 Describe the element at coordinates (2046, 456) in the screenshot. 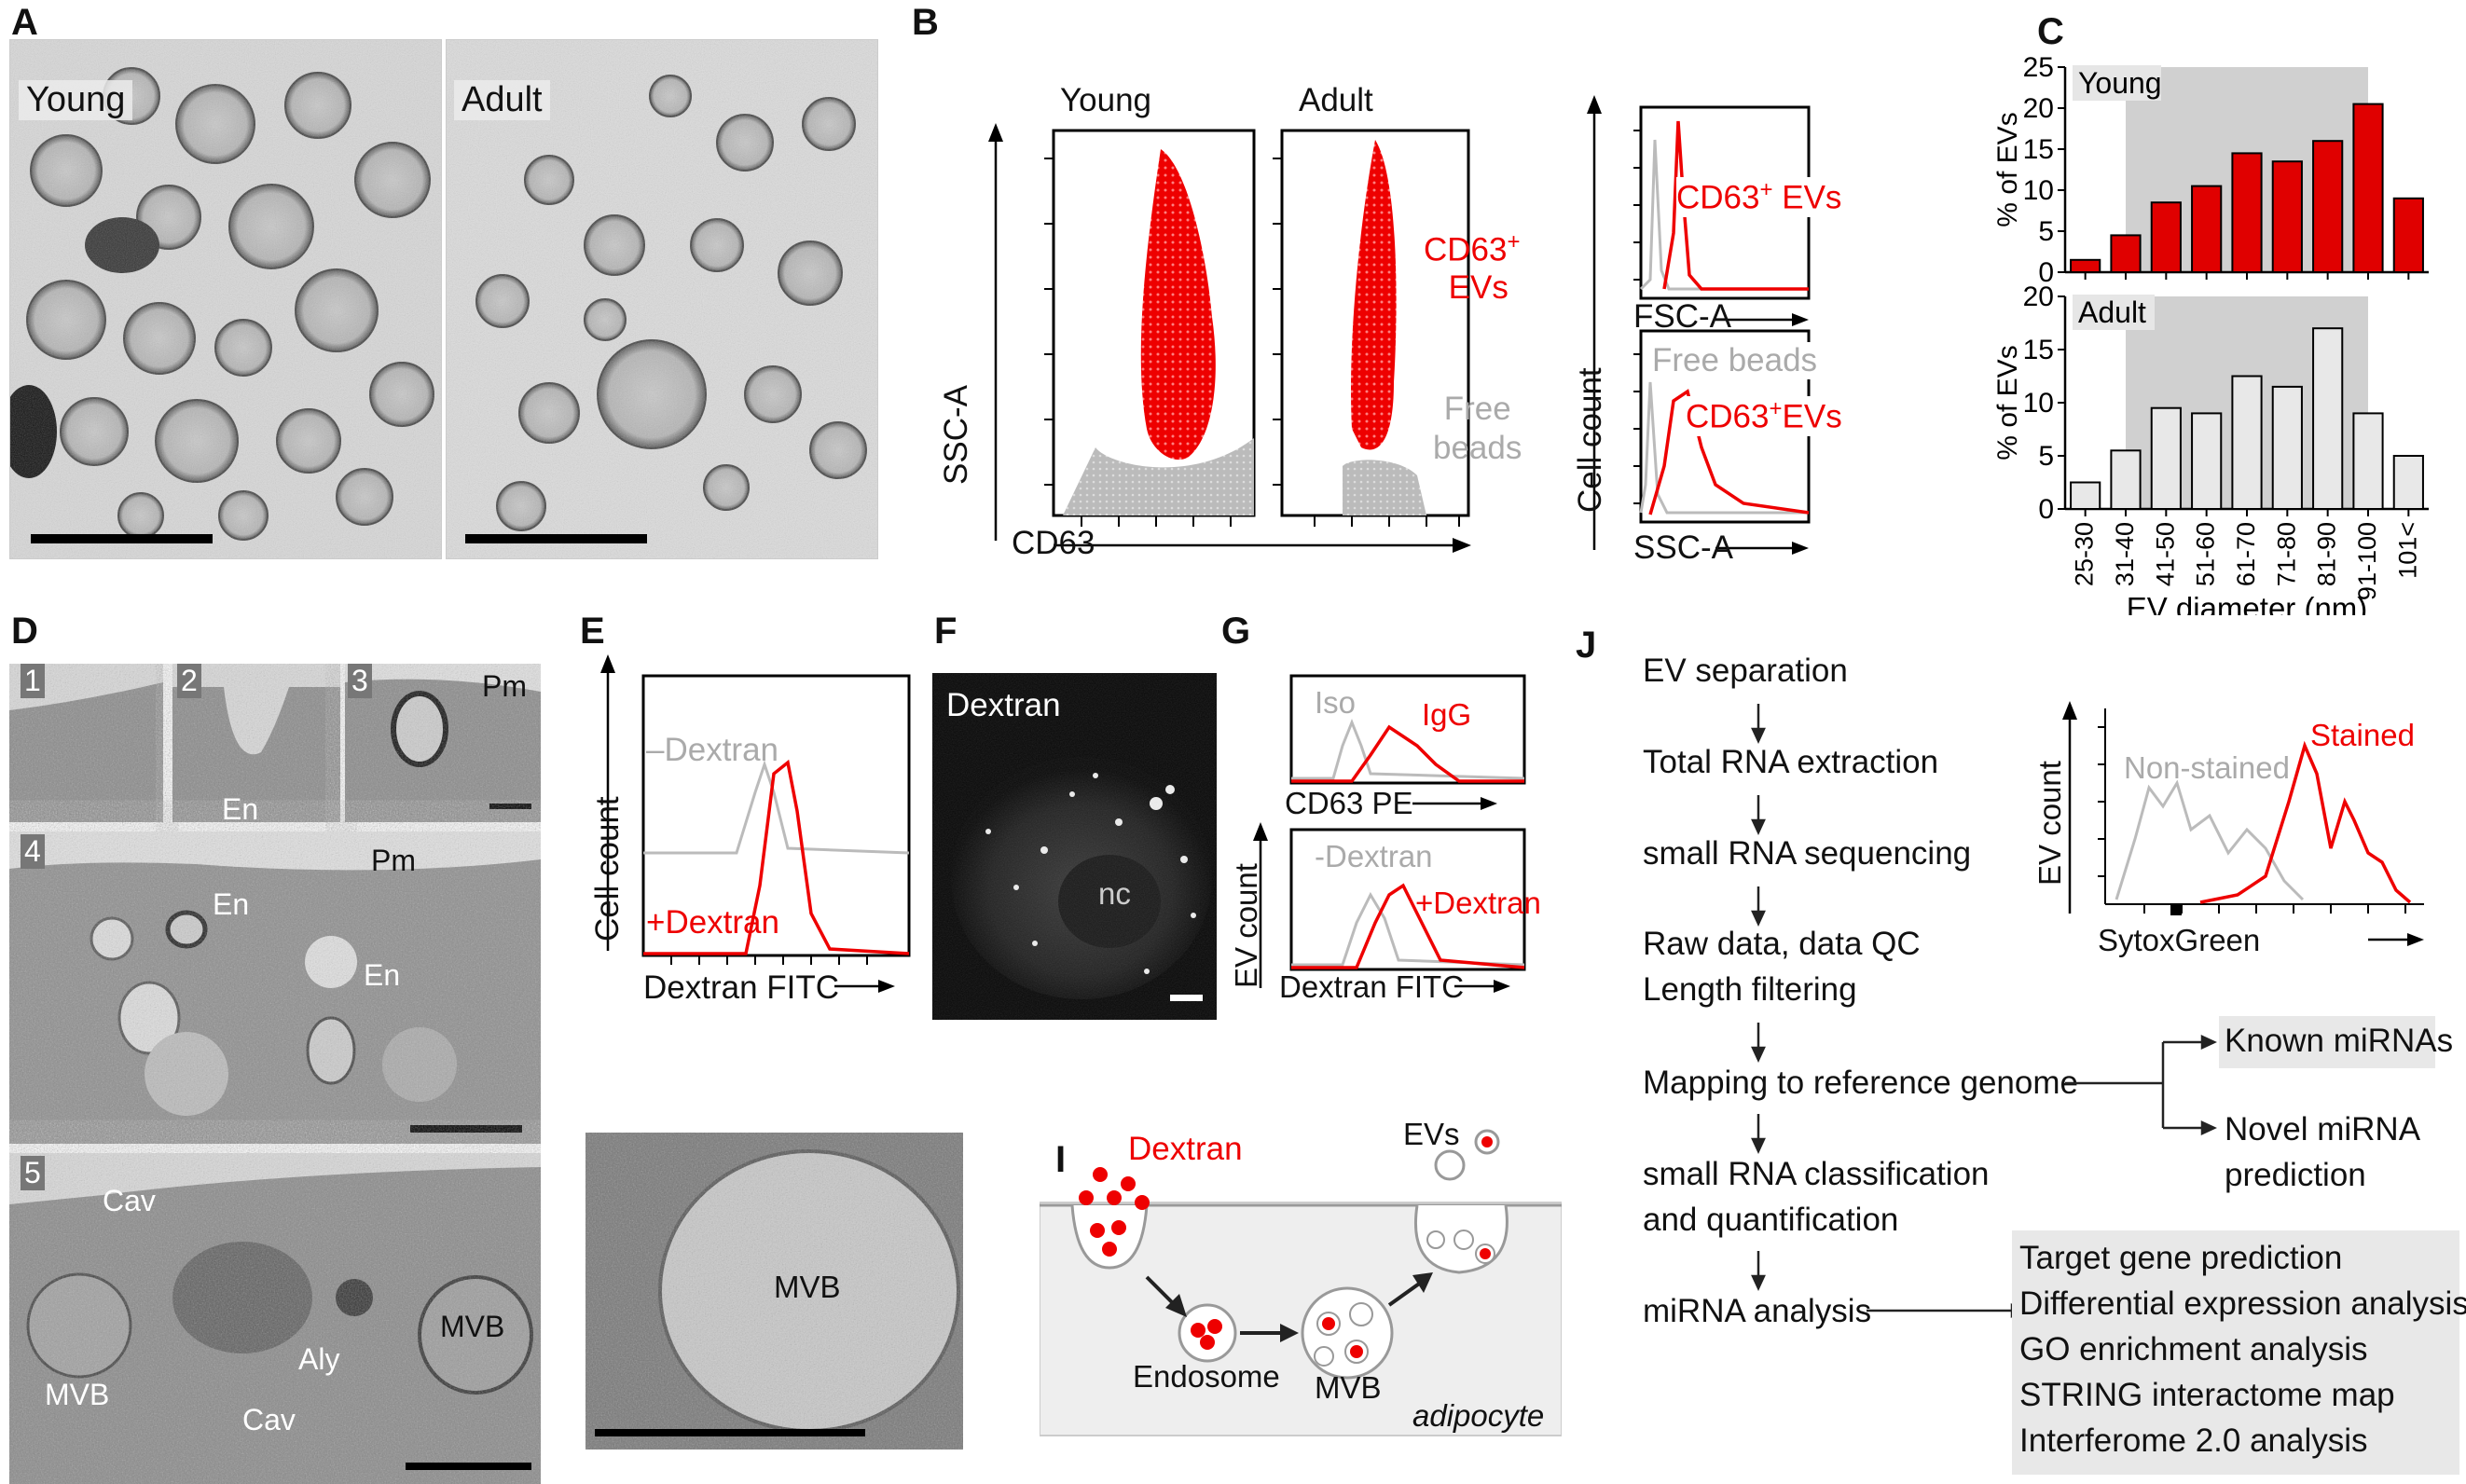

I see `c-ytick-label-1: 5` at that location.